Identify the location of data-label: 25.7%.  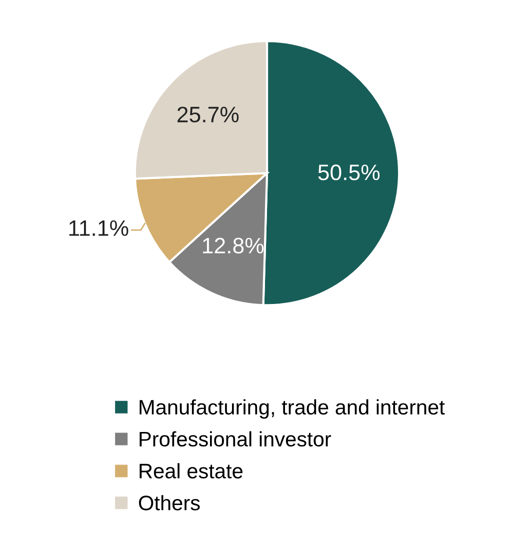
(208, 114).